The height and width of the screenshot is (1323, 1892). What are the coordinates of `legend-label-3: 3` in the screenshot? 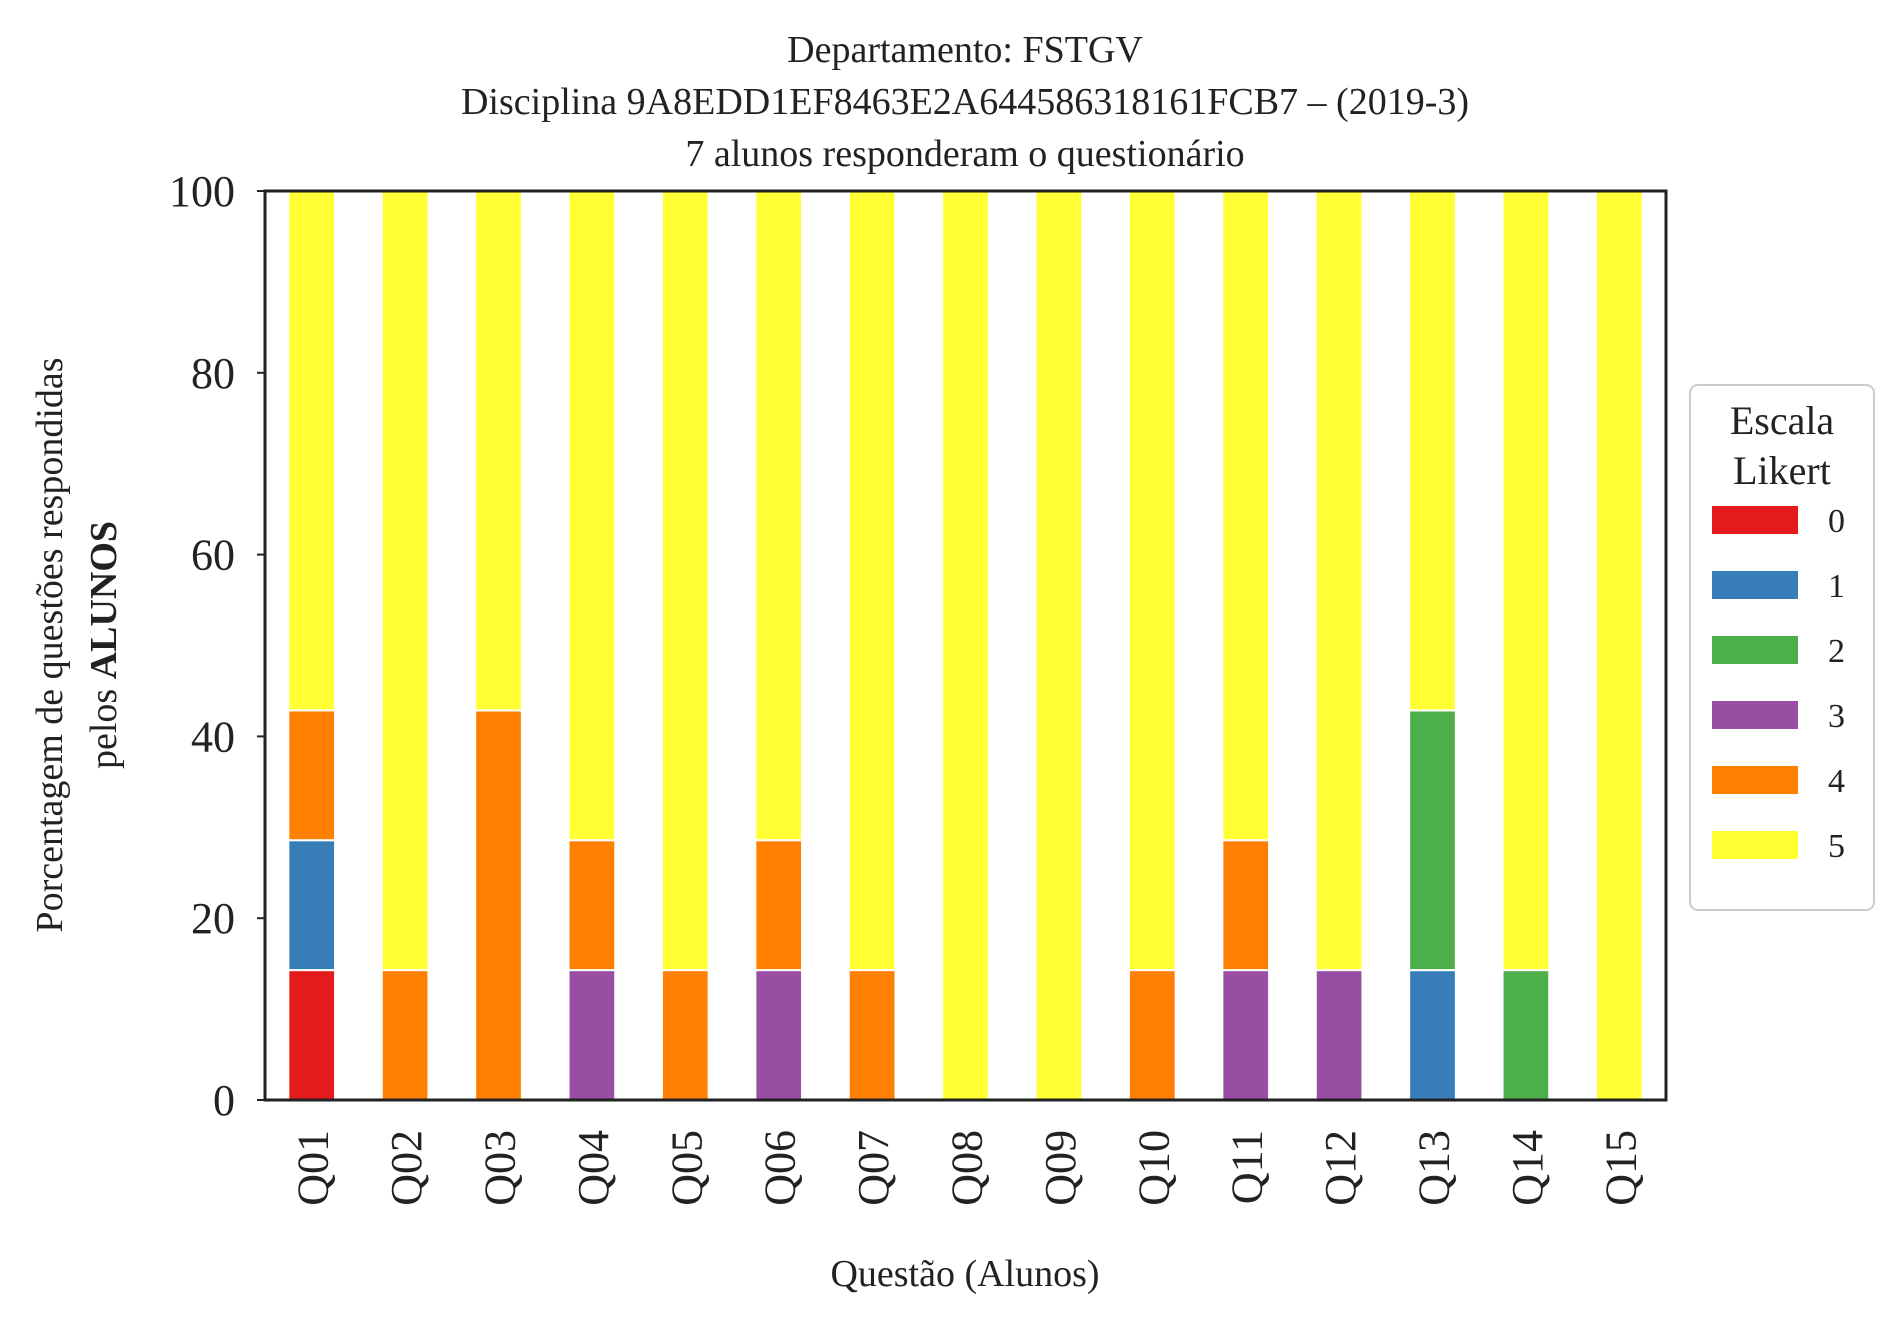 It's located at (1836, 716).